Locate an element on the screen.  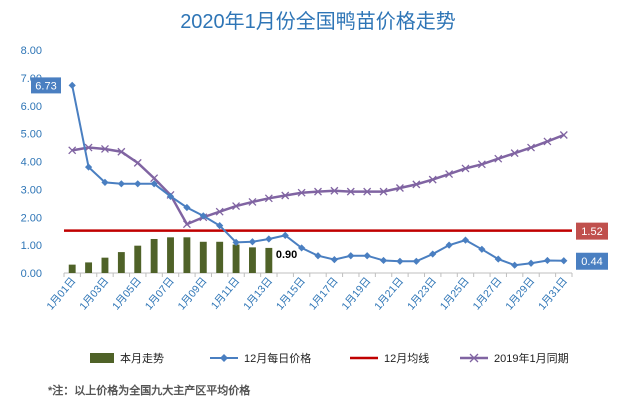
last-price-label: 0.44 is located at coordinates (591, 262).